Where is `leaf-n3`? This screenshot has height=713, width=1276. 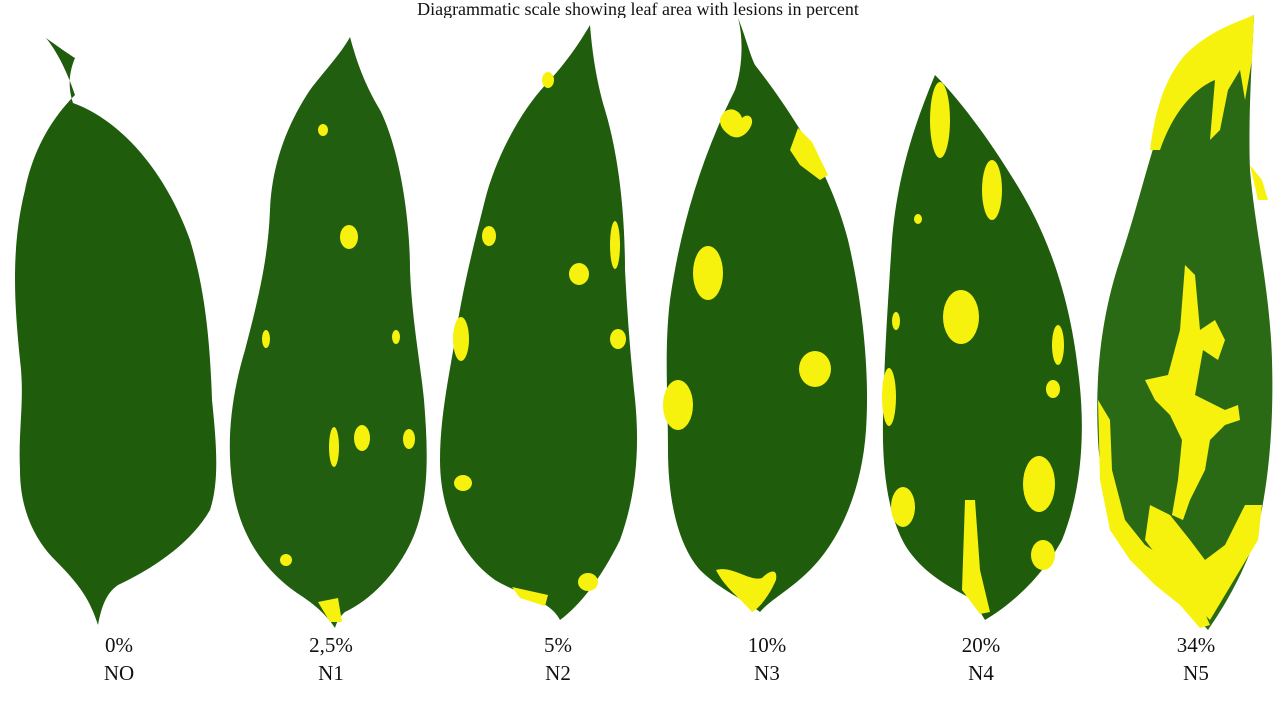 leaf-n3 is located at coordinates (765, 315).